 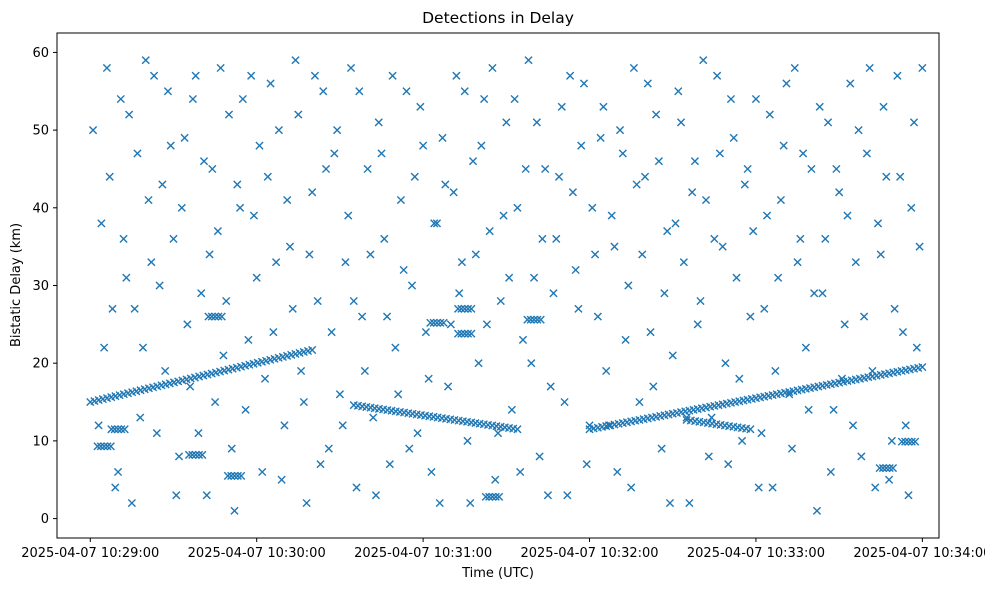 What do you see at coordinates (45, 519) in the screenshot?
I see `y-tick-label: 0` at bounding box center [45, 519].